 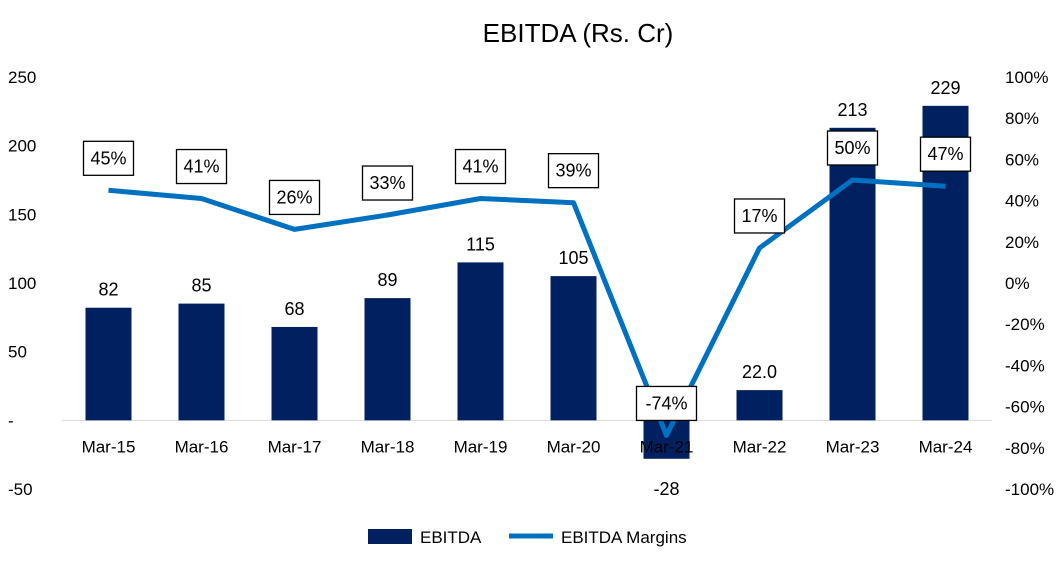 What do you see at coordinates (387, 280) in the screenshot?
I see `bar-data-label: 89` at bounding box center [387, 280].